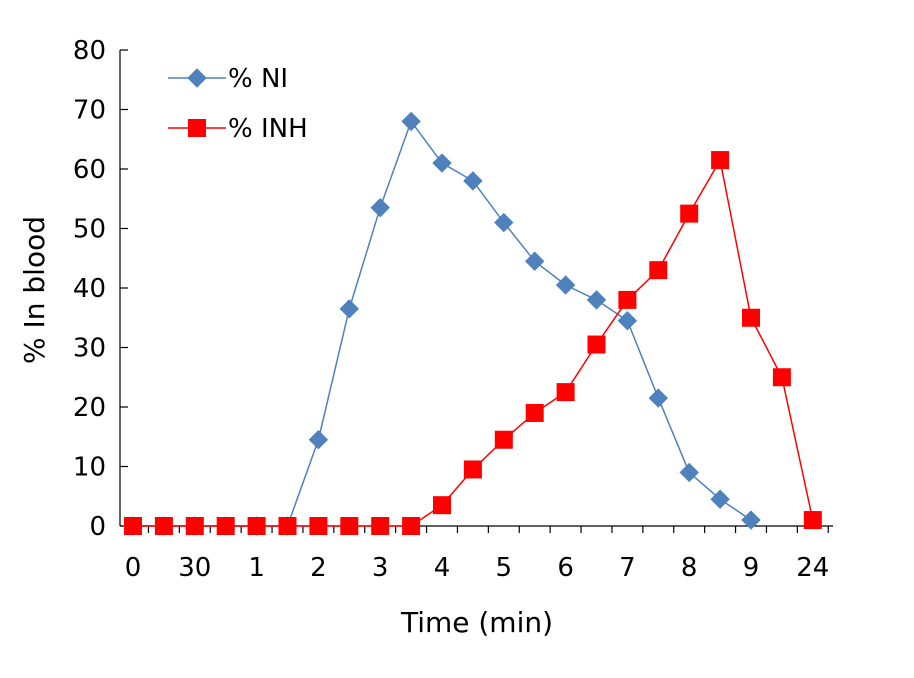 The height and width of the screenshot is (678, 914). I want to click on x-axis-label: Time (min), so click(476, 622).